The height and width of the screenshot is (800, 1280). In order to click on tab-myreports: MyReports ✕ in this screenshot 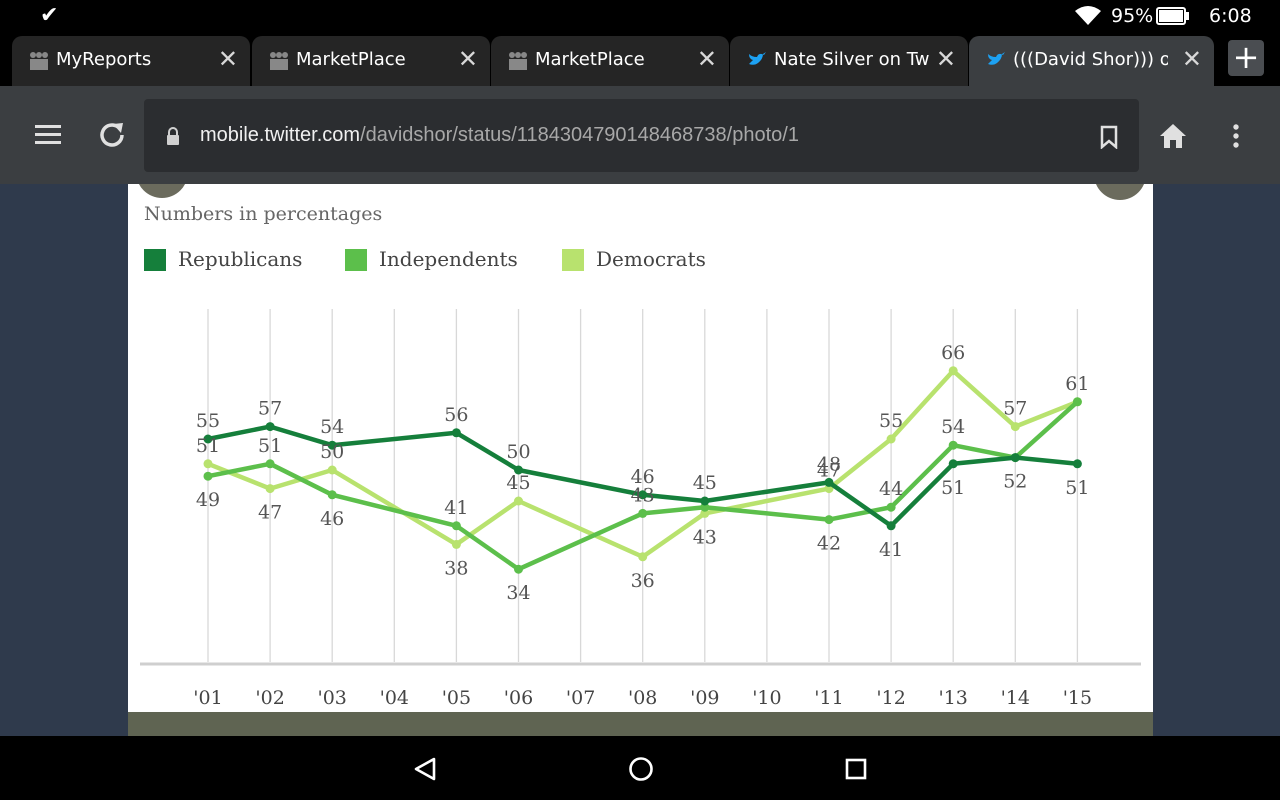, I will do `click(131, 61)`.